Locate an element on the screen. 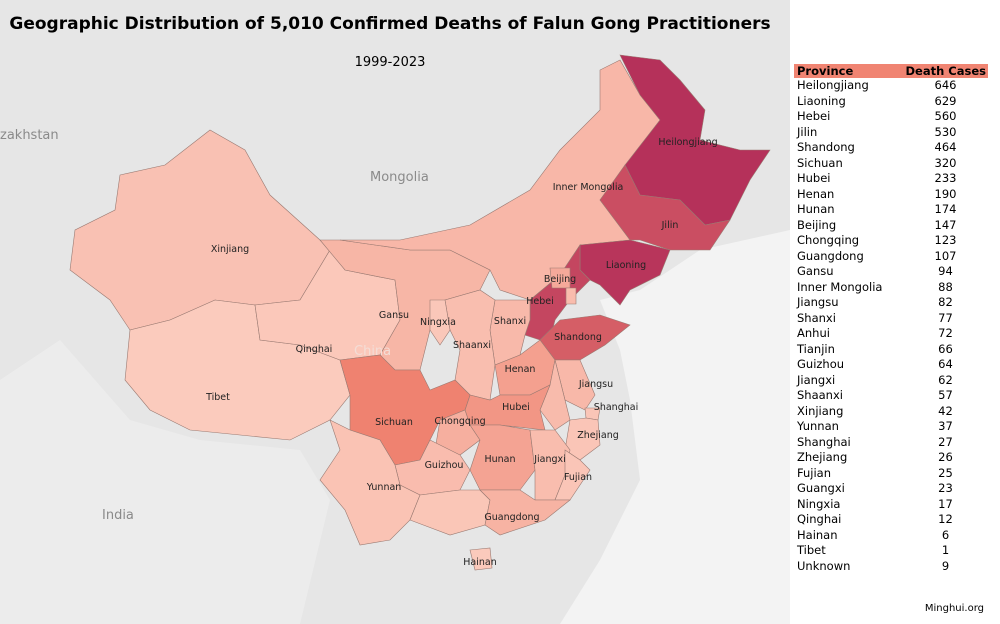  province-label: Jiangsu is located at coordinates (595, 384).